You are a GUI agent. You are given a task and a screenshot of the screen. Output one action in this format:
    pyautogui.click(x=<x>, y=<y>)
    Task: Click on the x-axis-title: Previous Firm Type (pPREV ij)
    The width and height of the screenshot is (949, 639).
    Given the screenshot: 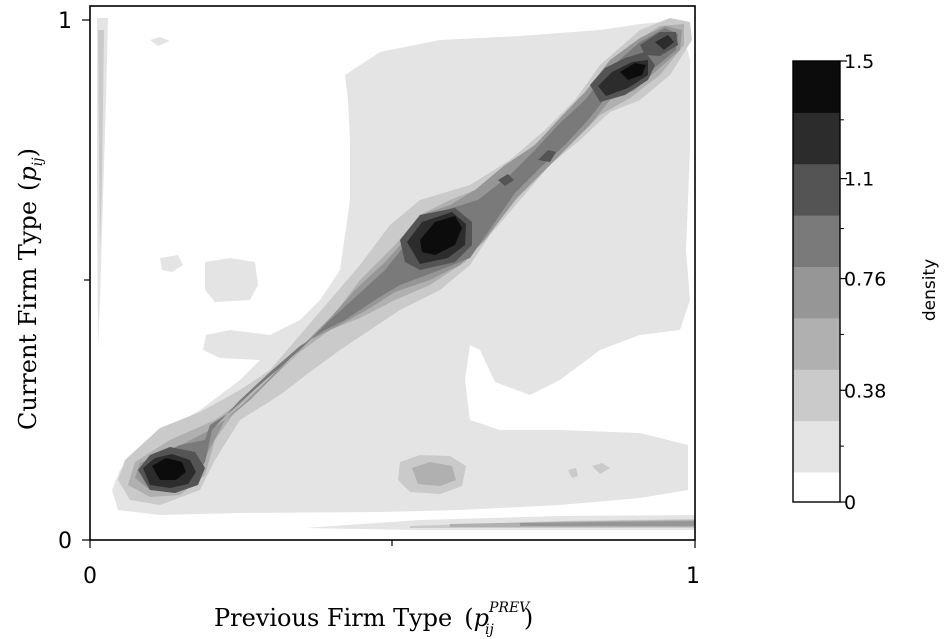 What is the action you would take?
    pyautogui.click(x=373, y=619)
    